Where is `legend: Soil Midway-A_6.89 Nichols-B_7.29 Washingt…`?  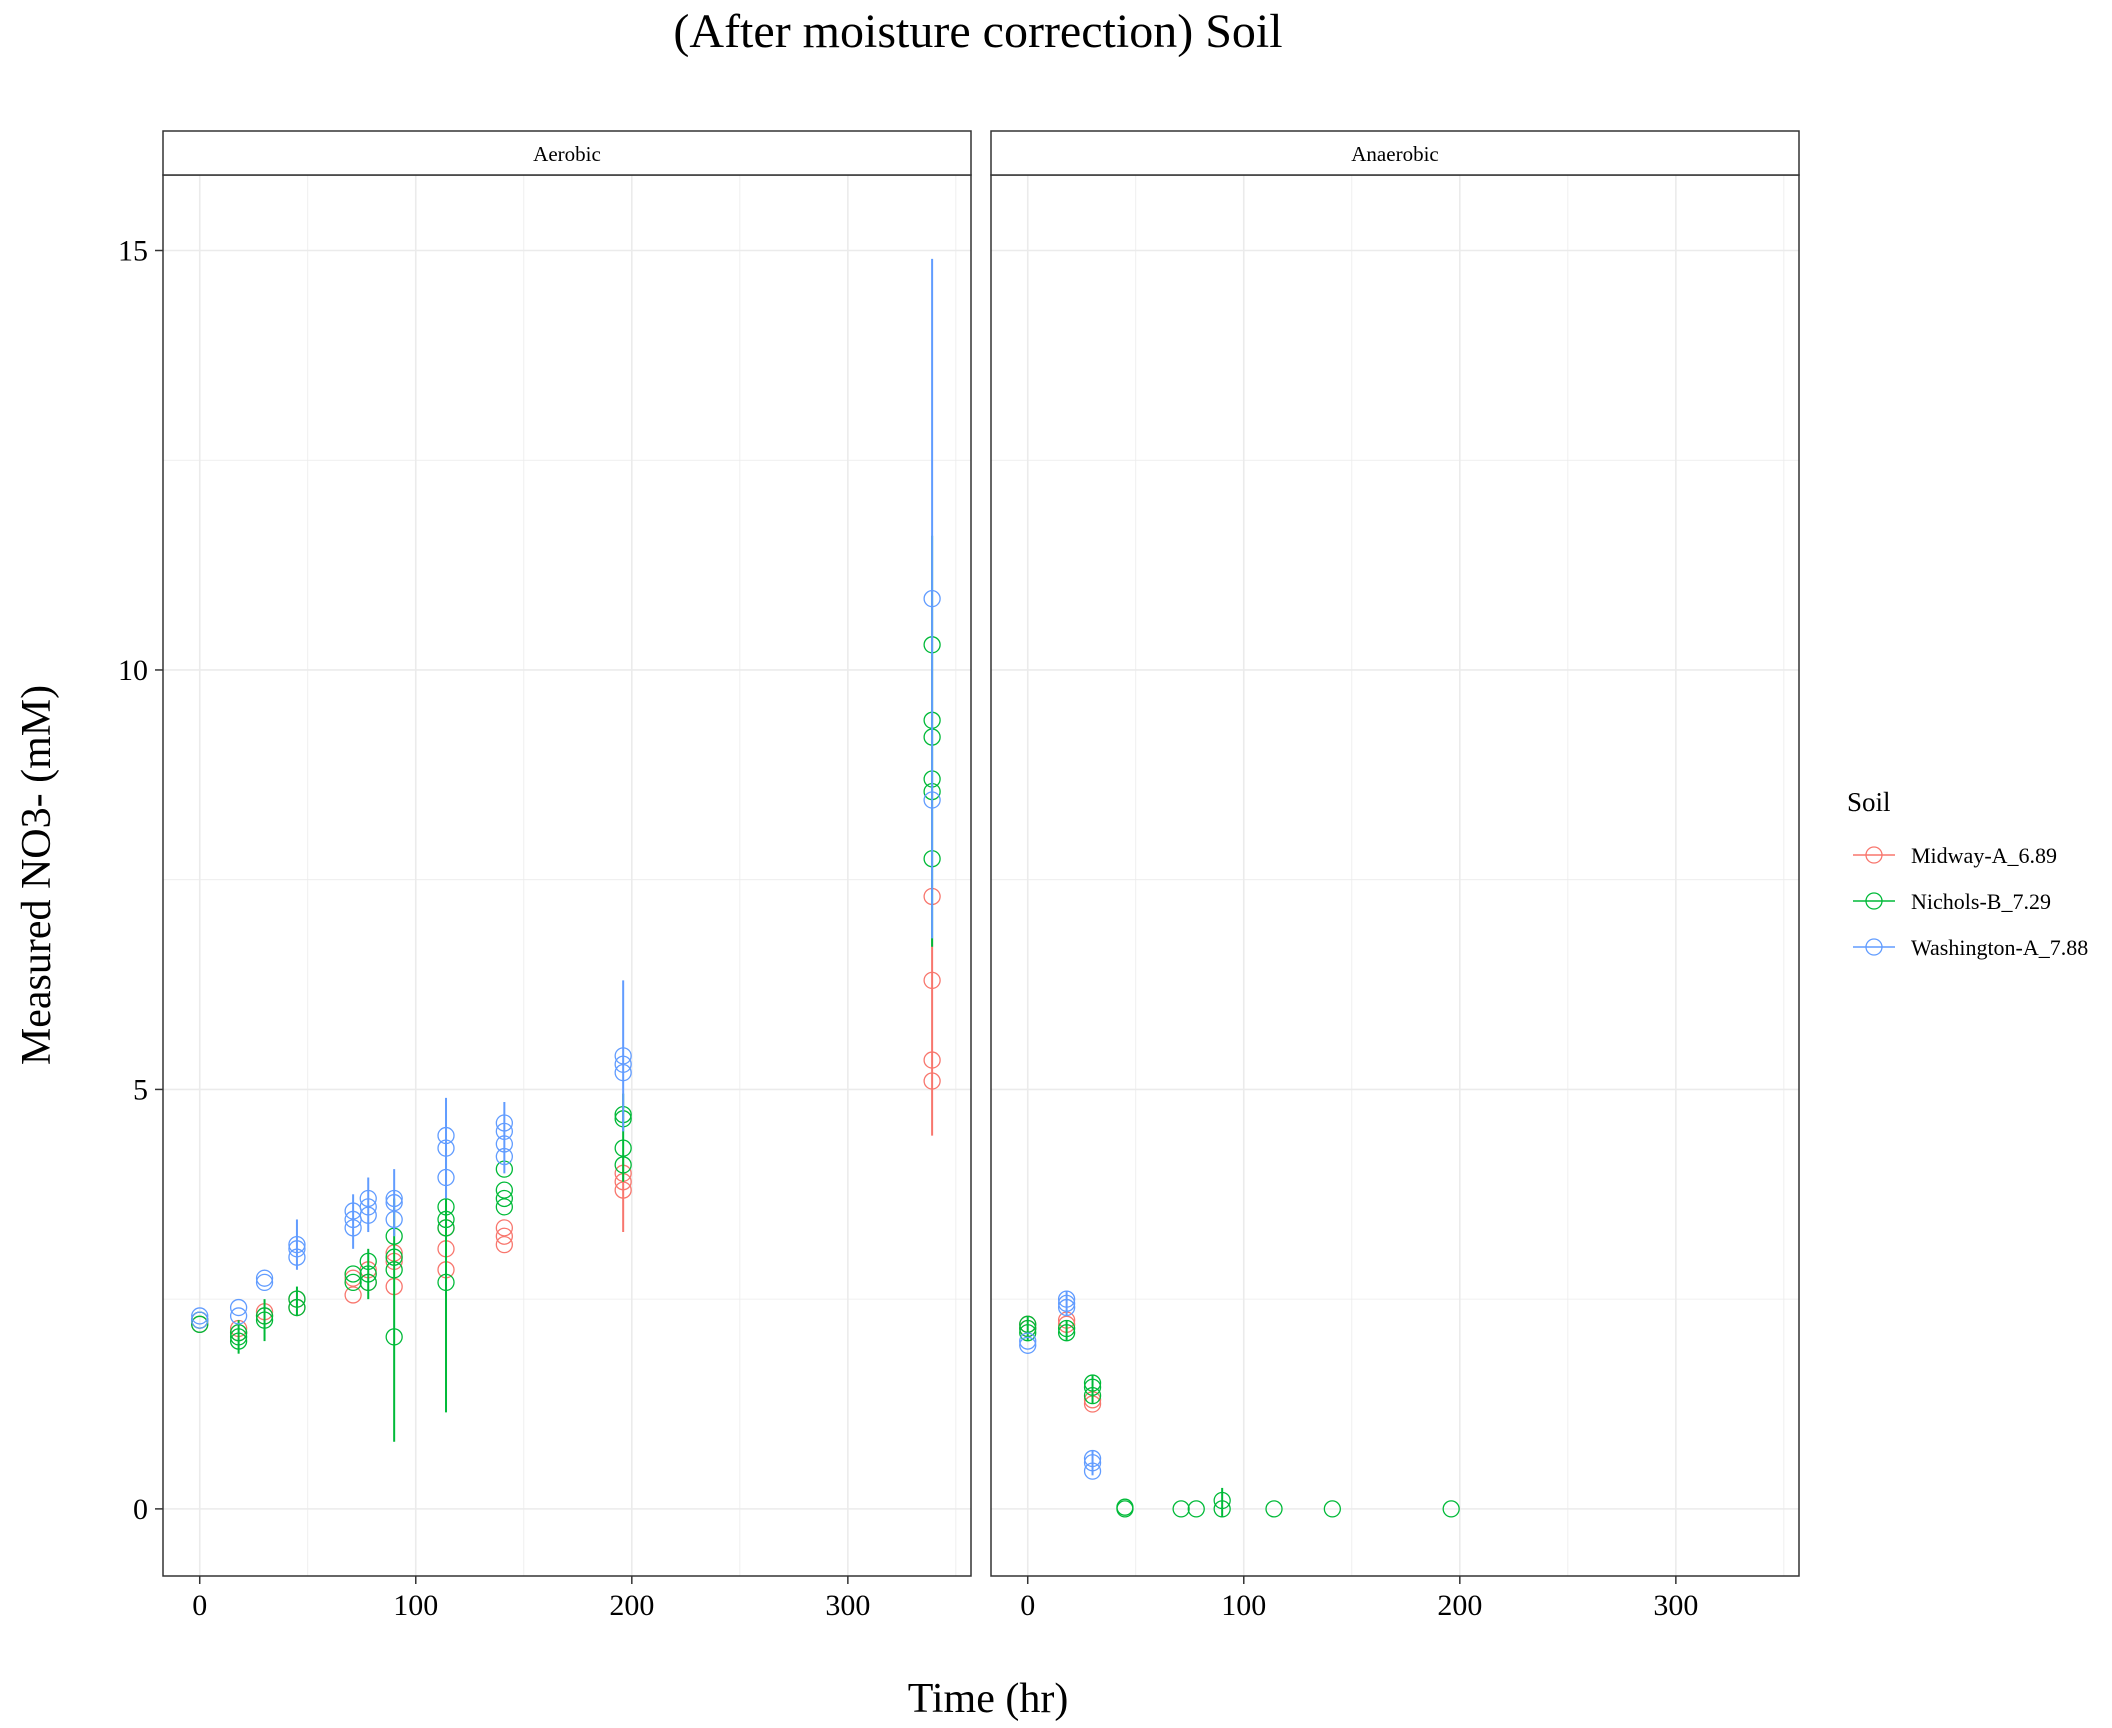
legend: Soil Midway-A_6.89 Nichols-B_7.29 Washingt… is located at coordinates (1967, 873).